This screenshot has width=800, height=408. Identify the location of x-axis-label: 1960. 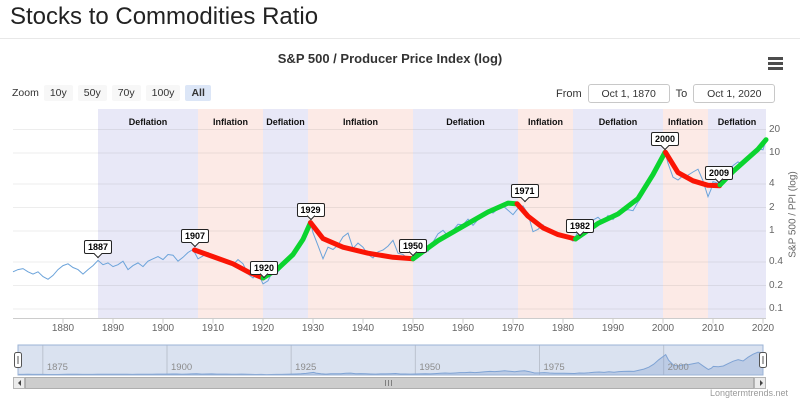
(463, 328).